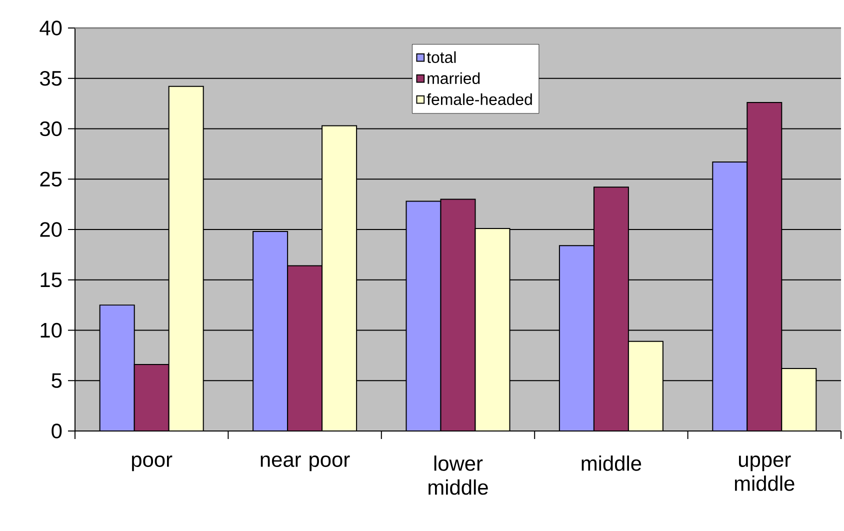  Describe the element at coordinates (51, 78) in the screenshot. I see `y-tick-label: 35` at that location.